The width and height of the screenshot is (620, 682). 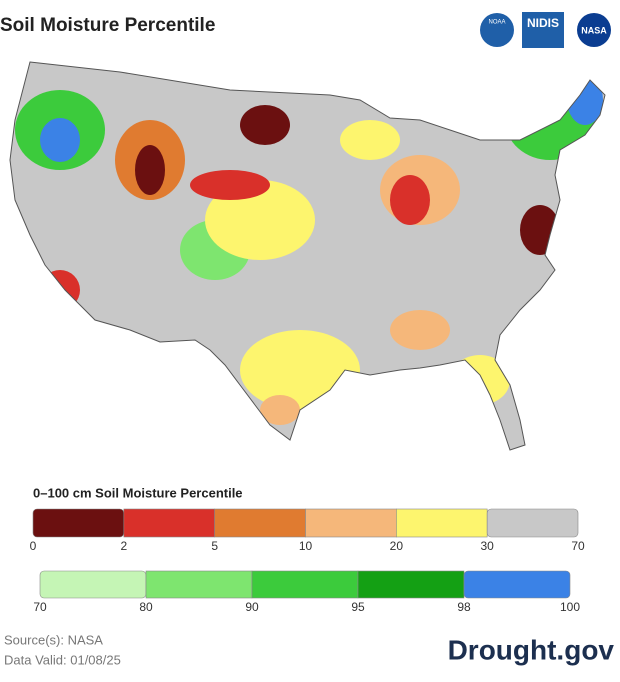 What do you see at coordinates (53, 639) in the screenshot?
I see `source: Source(s): NASA` at bounding box center [53, 639].